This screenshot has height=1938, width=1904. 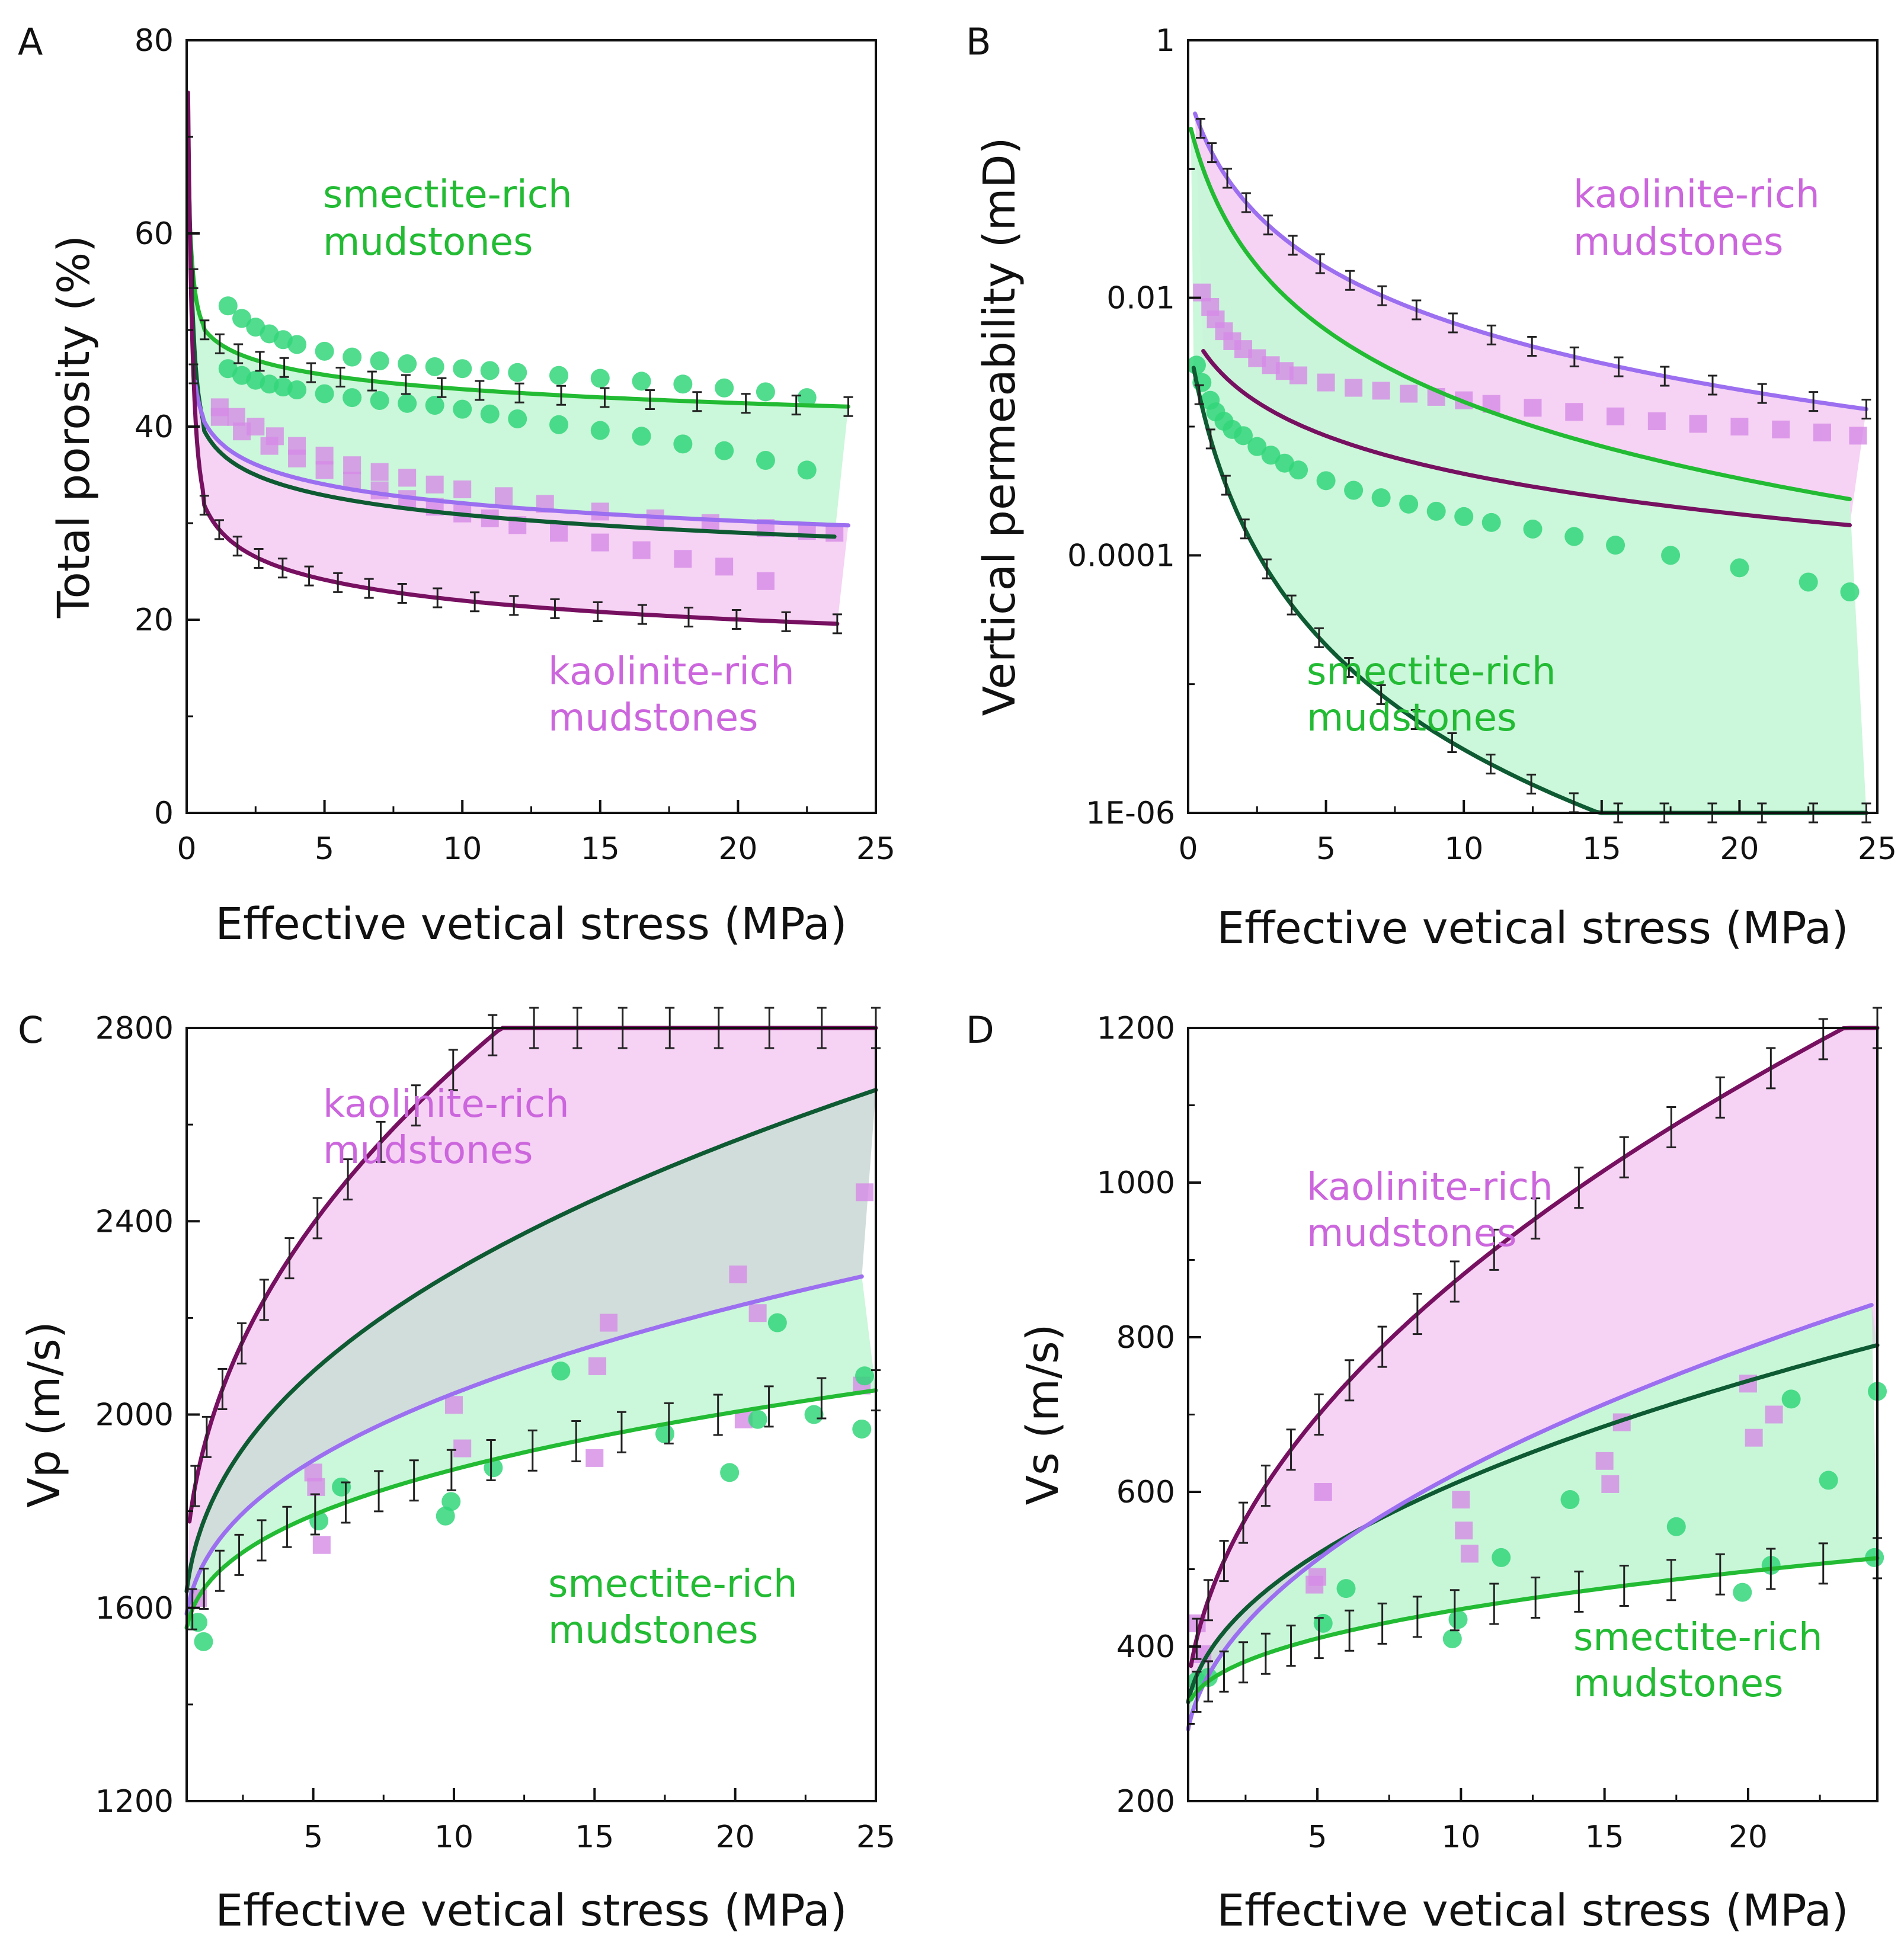 What do you see at coordinates (1145, 1492) in the screenshot?
I see `y-tick-label: 600` at bounding box center [1145, 1492].